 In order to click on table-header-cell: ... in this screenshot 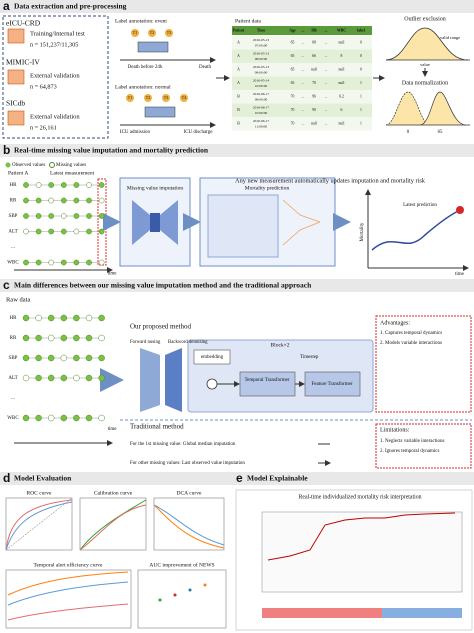, I will do `click(326, 30)`.